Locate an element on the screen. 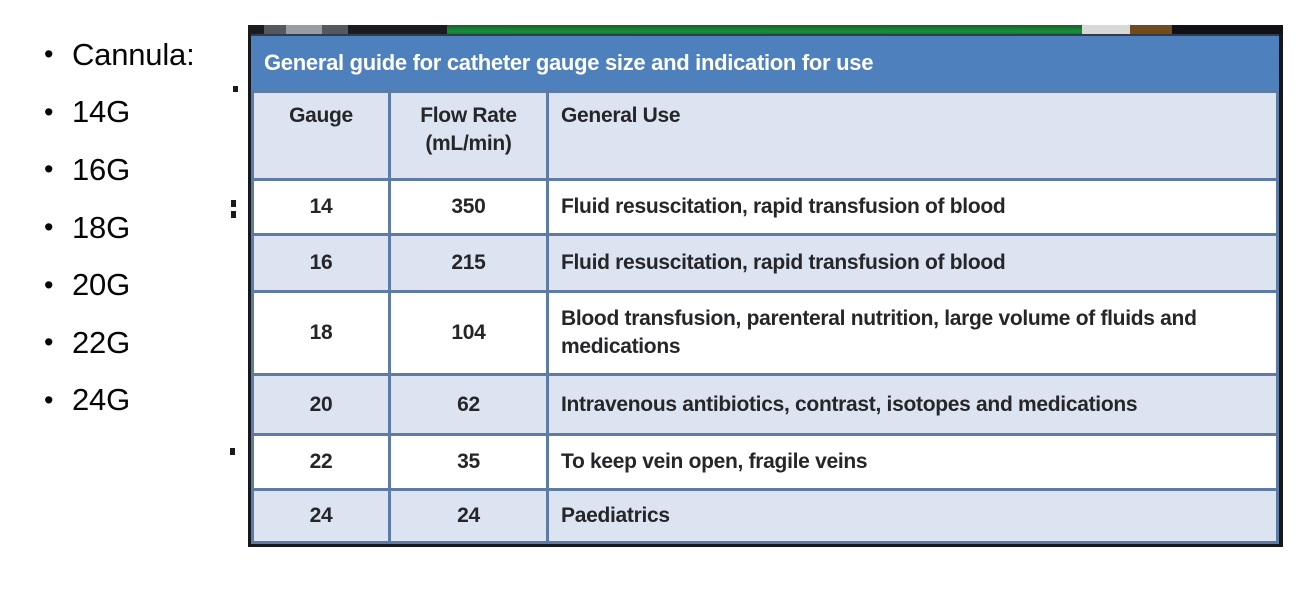 Image resolution: width=1300 pixels, height=594 pixels. strip-lightgray-segment is located at coordinates (304, 29).